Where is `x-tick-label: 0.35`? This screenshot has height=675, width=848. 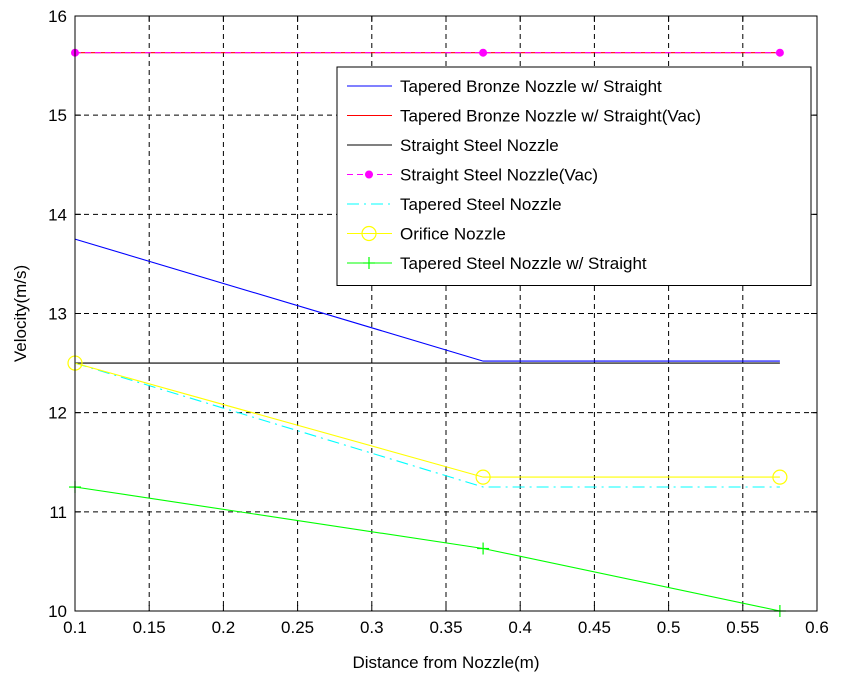 x-tick-label: 0.35 is located at coordinates (445, 627).